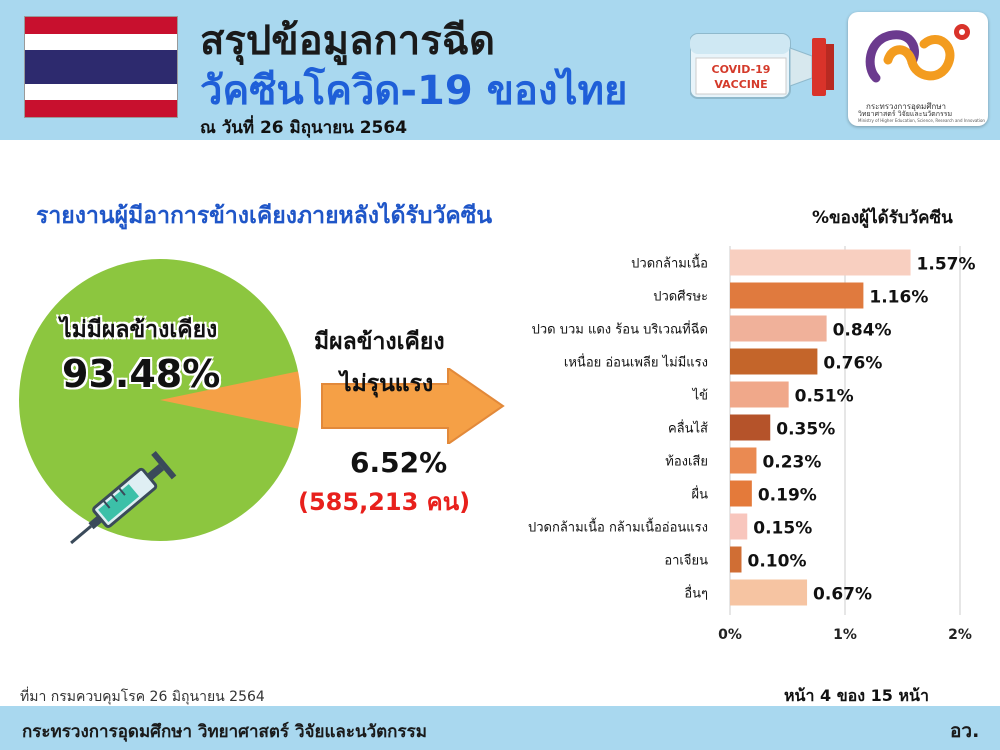 This screenshot has height=750, width=1000. Describe the element at coordinates (700, 396) in the screenshot. I see `category-label: ไข้` at that location.